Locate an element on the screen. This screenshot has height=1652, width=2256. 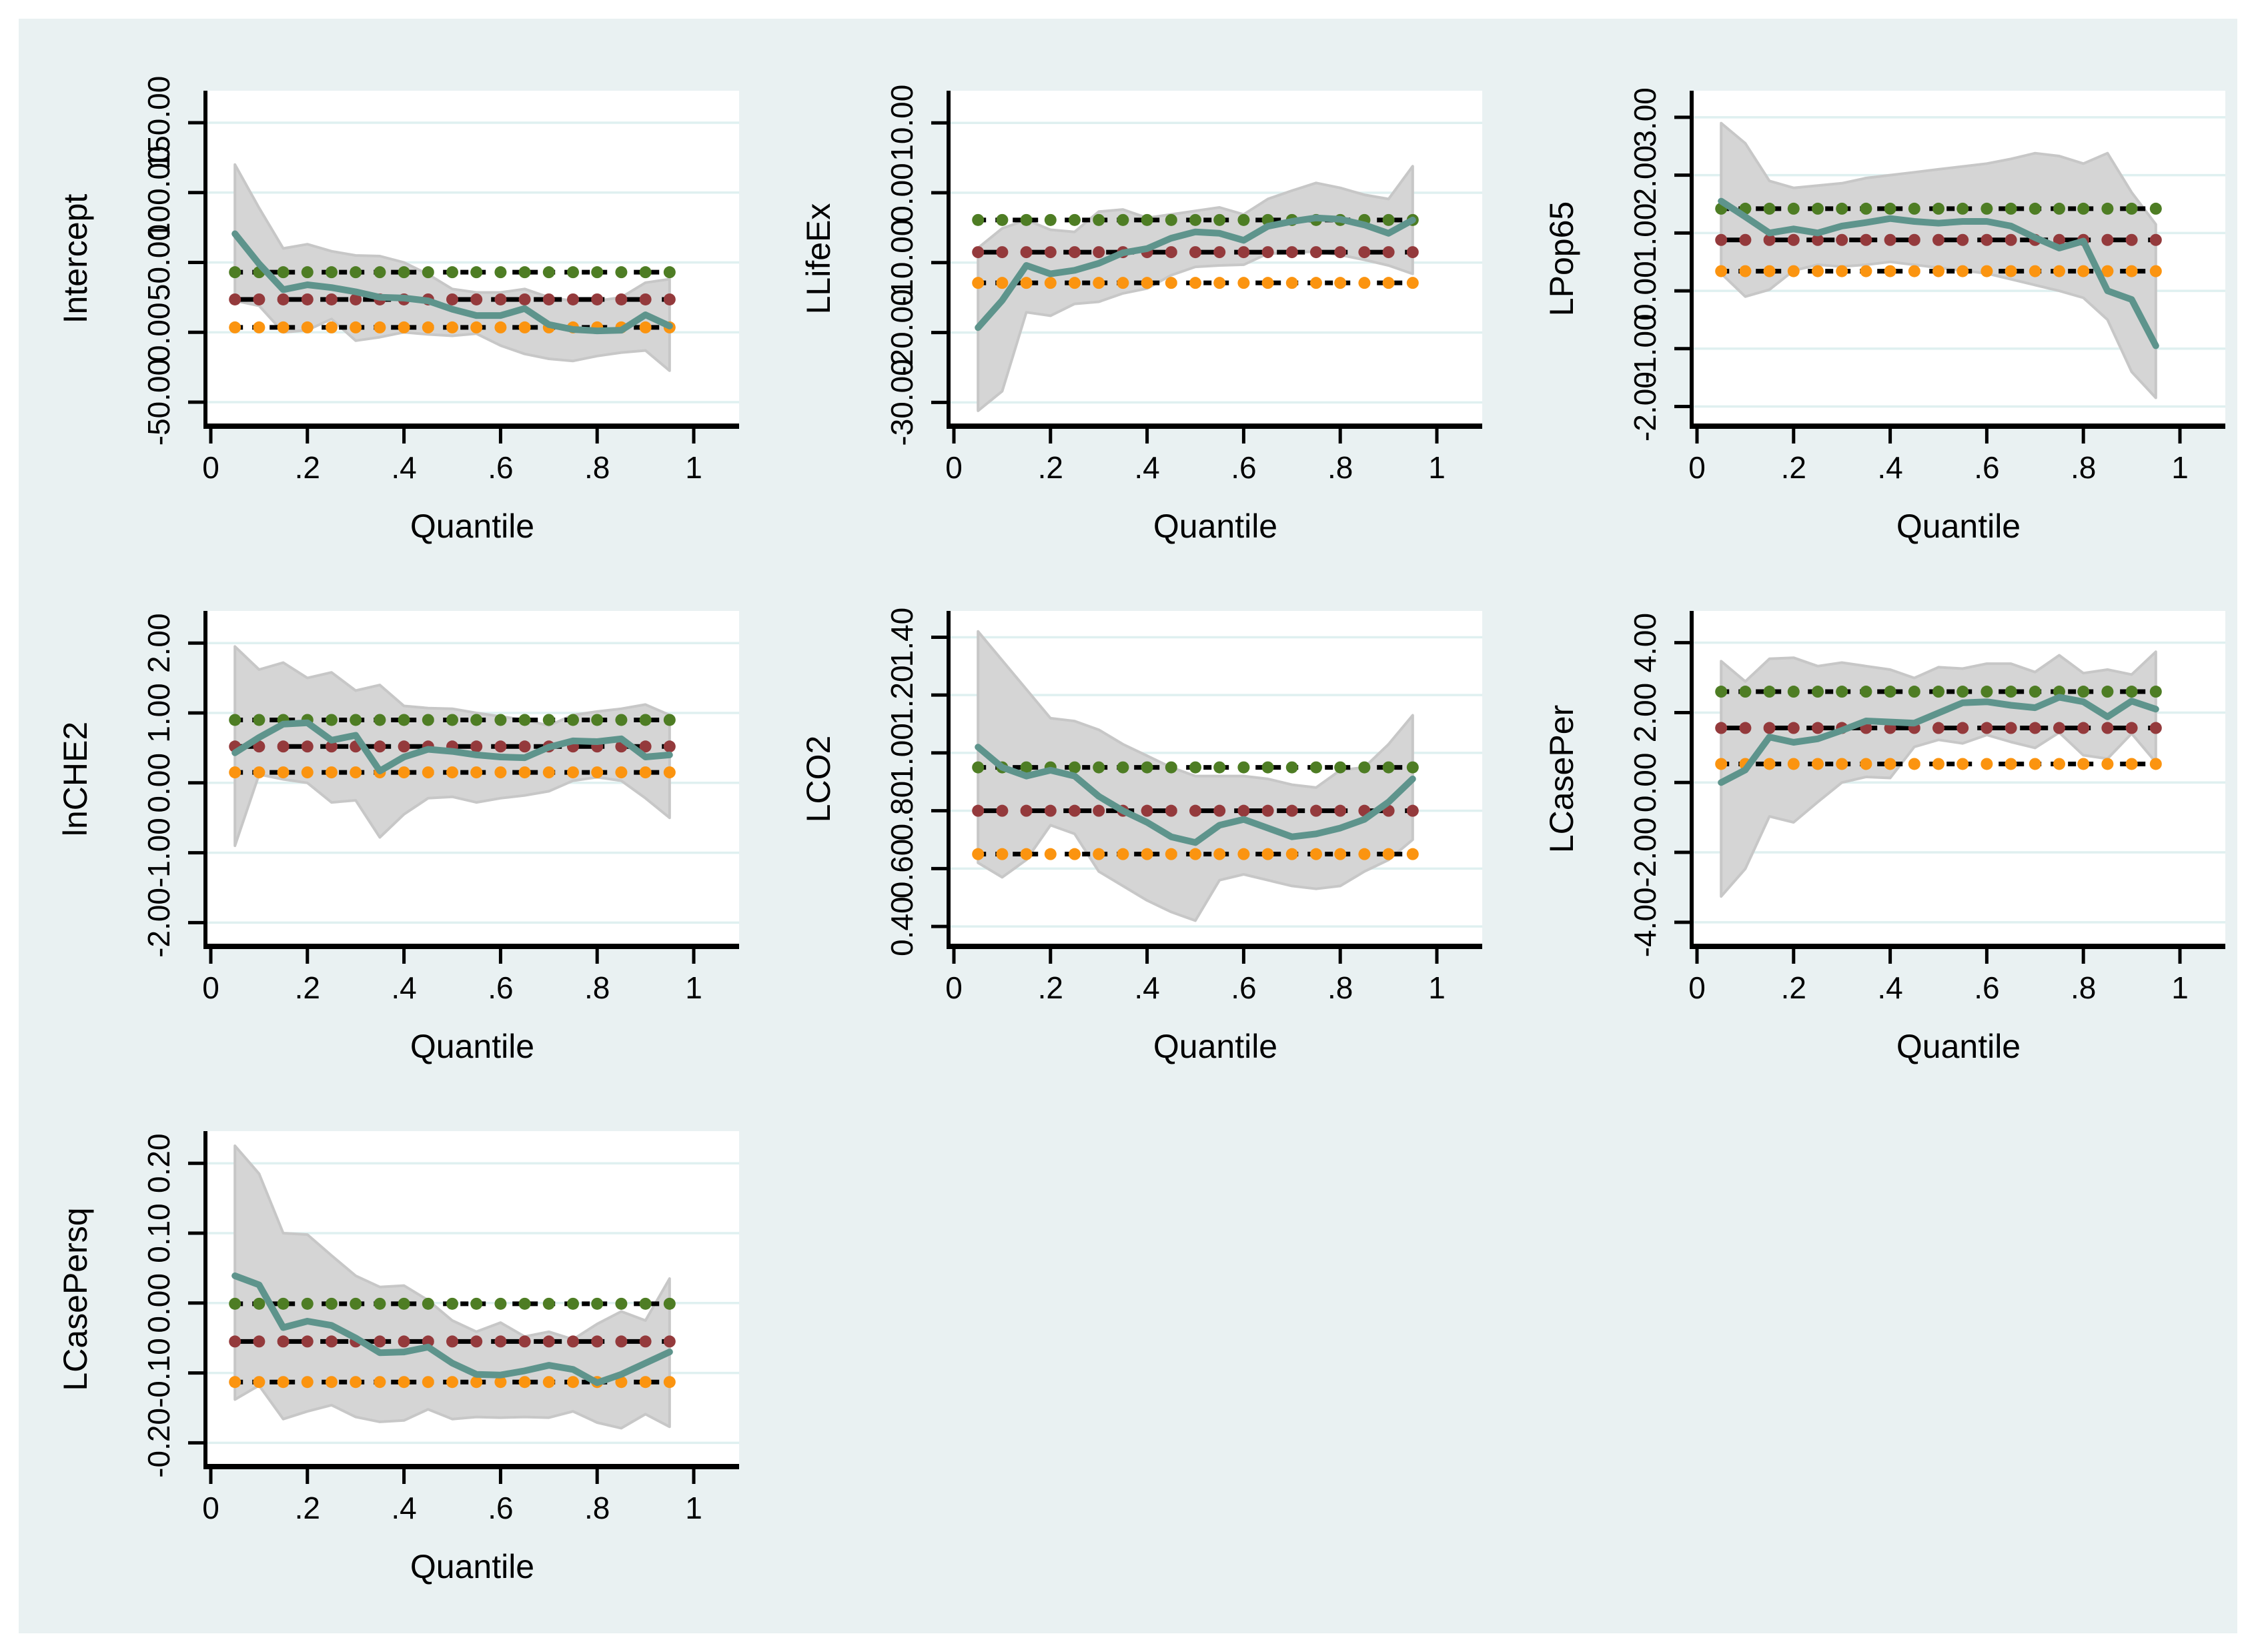
plot-area: 4.00 2.00 0.00 -2.00-4.00 0 .2 .4 .6 .8 1 is located at coordinates (1926, 808).